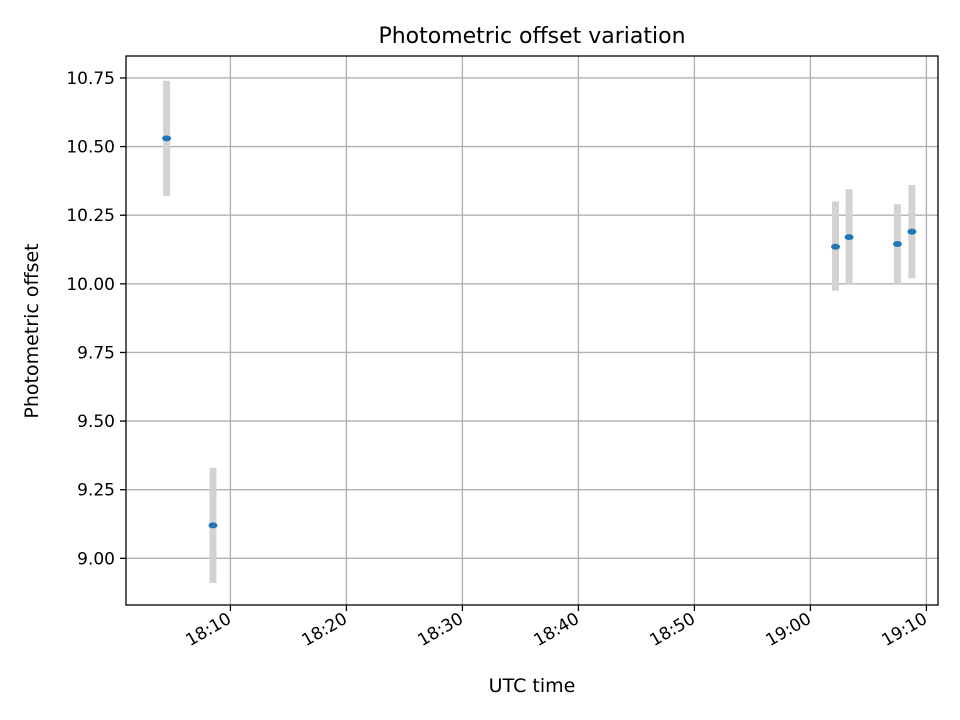 Image resolution: width=960 pixels, height=720 pixels. What do you see at coordinates (96, 559) in the screenshot?
I see `y-tick-label: 9.00` at bounding box center [96, 559].